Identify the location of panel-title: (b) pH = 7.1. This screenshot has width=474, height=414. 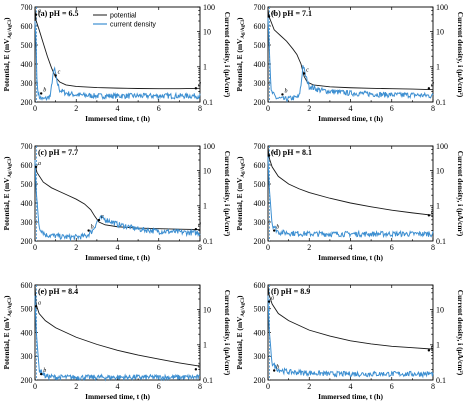
(291, 13).